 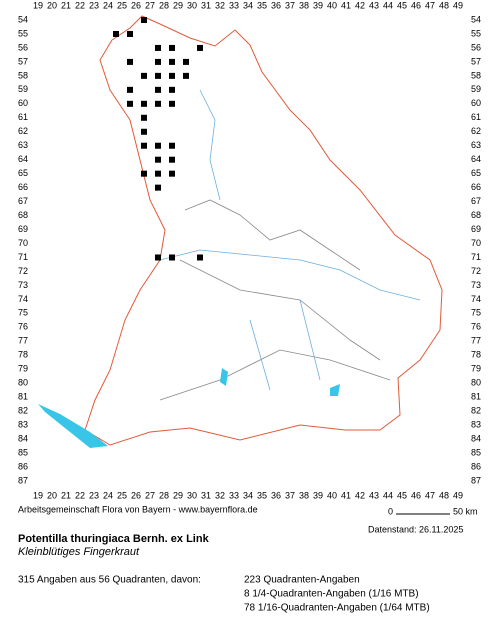 What do you see at coordinates (476, 47) in the screenshot?
I see `row-label: 56` at bounding box center [476, 47].